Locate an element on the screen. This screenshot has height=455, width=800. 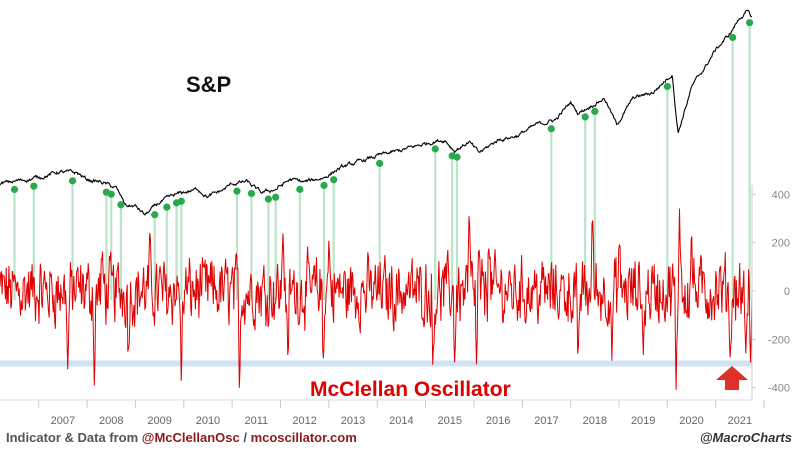
x-tick-label: 2014 is located at coordinates (401, 421).